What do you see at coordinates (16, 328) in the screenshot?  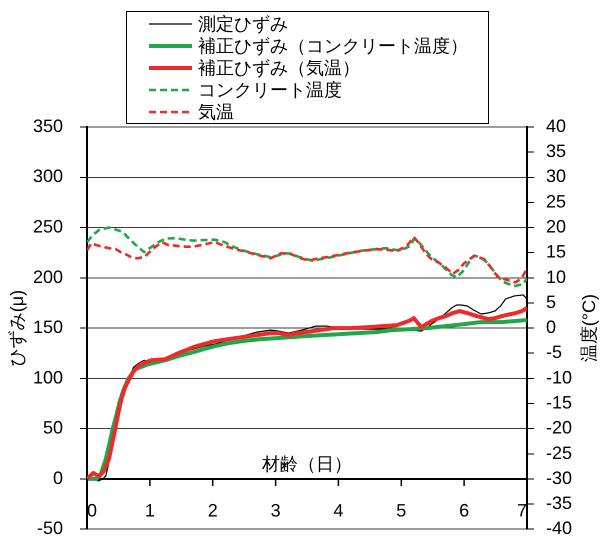 I see `y-axis-title: ひずみ(μ)` at bounding box center [16, 328].